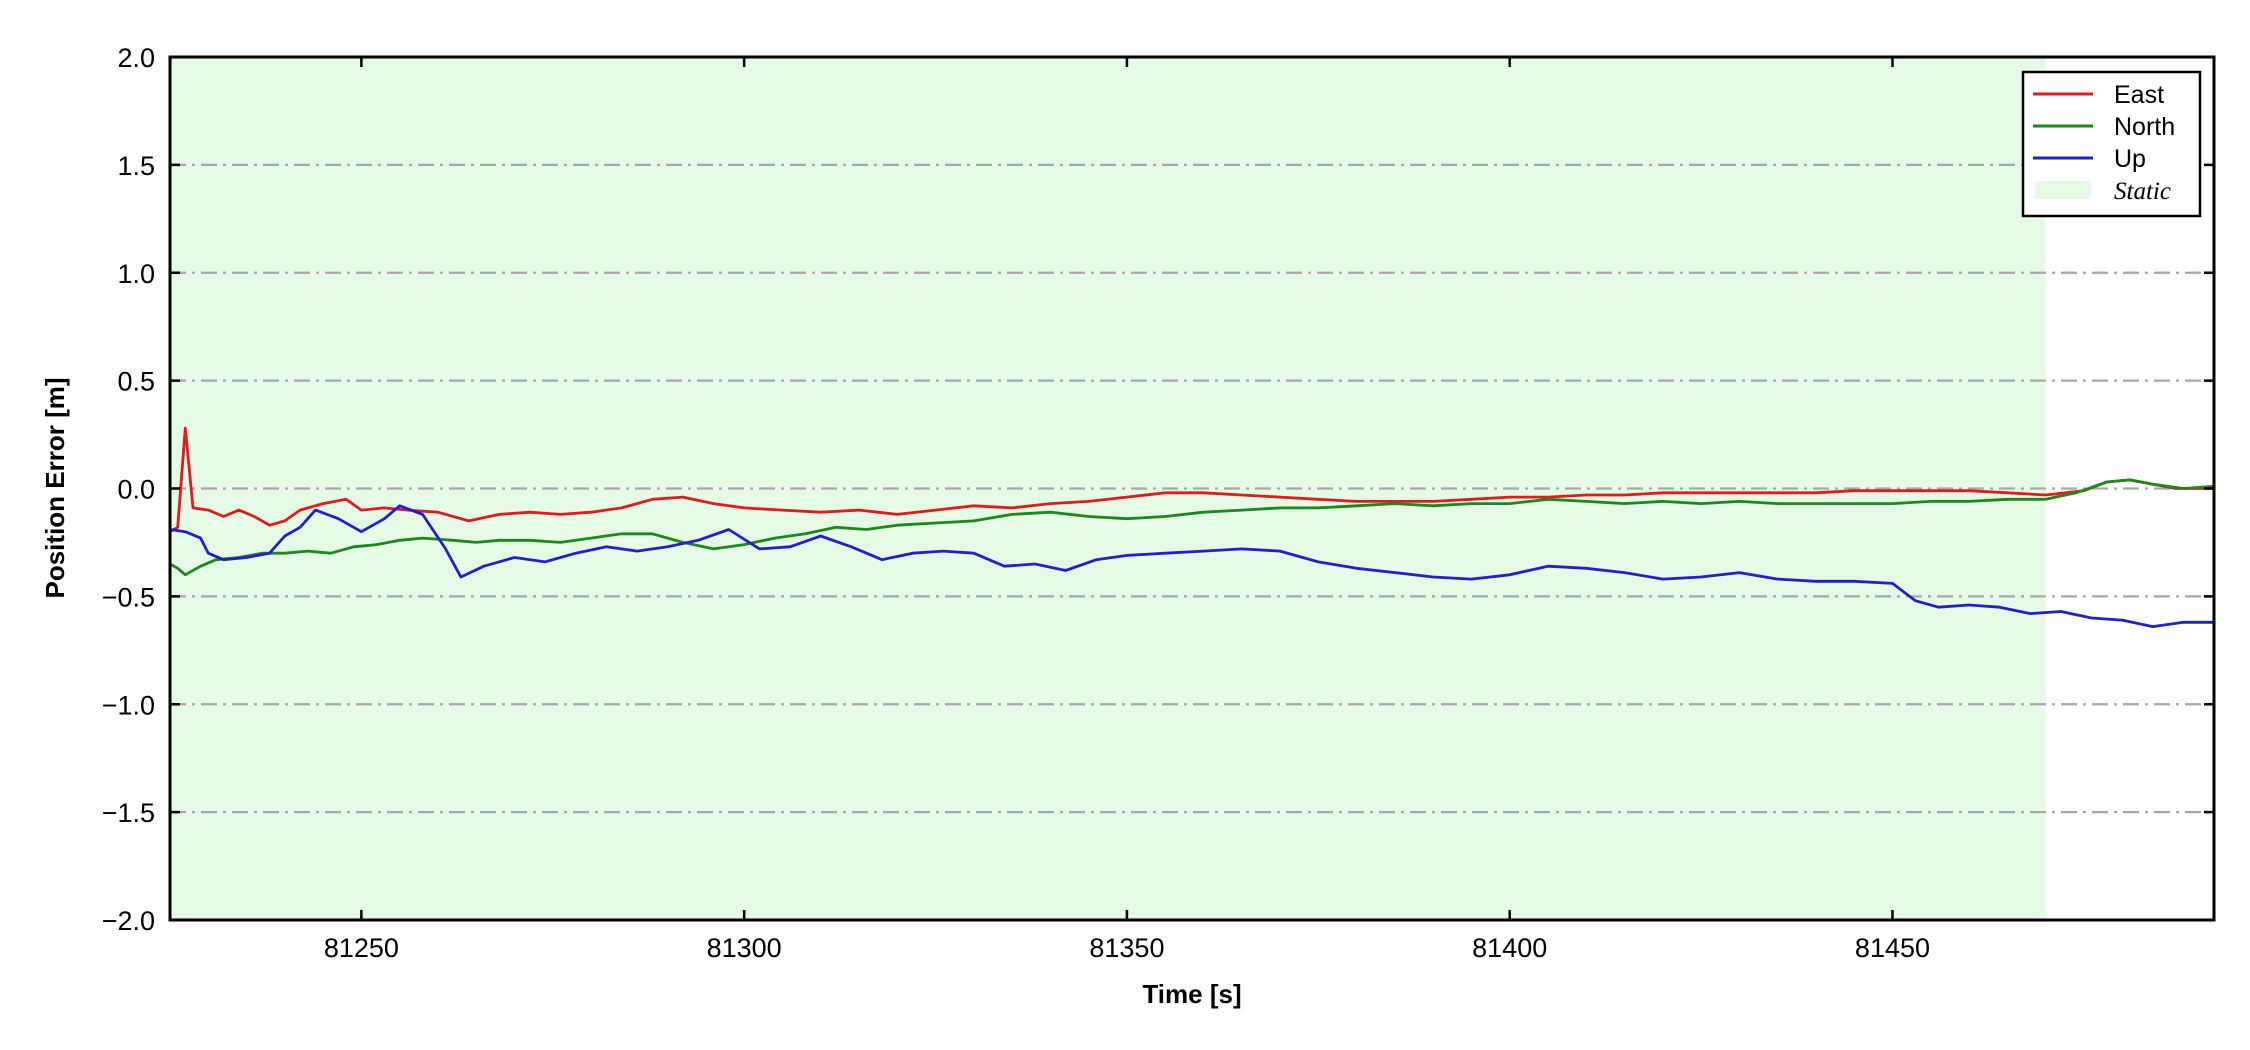 Image resolution: width=2250 pixels, height=1050 pixels. What do you see at coordinates (128, 705) in the screenshot?
I see `y-tick-label: −1.0` at bounding box center [128, 705].